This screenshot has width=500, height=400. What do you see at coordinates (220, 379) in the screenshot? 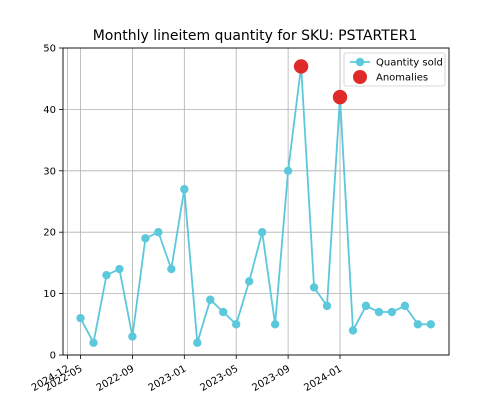
I see `x-tick-label: 2023-05` at bounding box center [220, 379].